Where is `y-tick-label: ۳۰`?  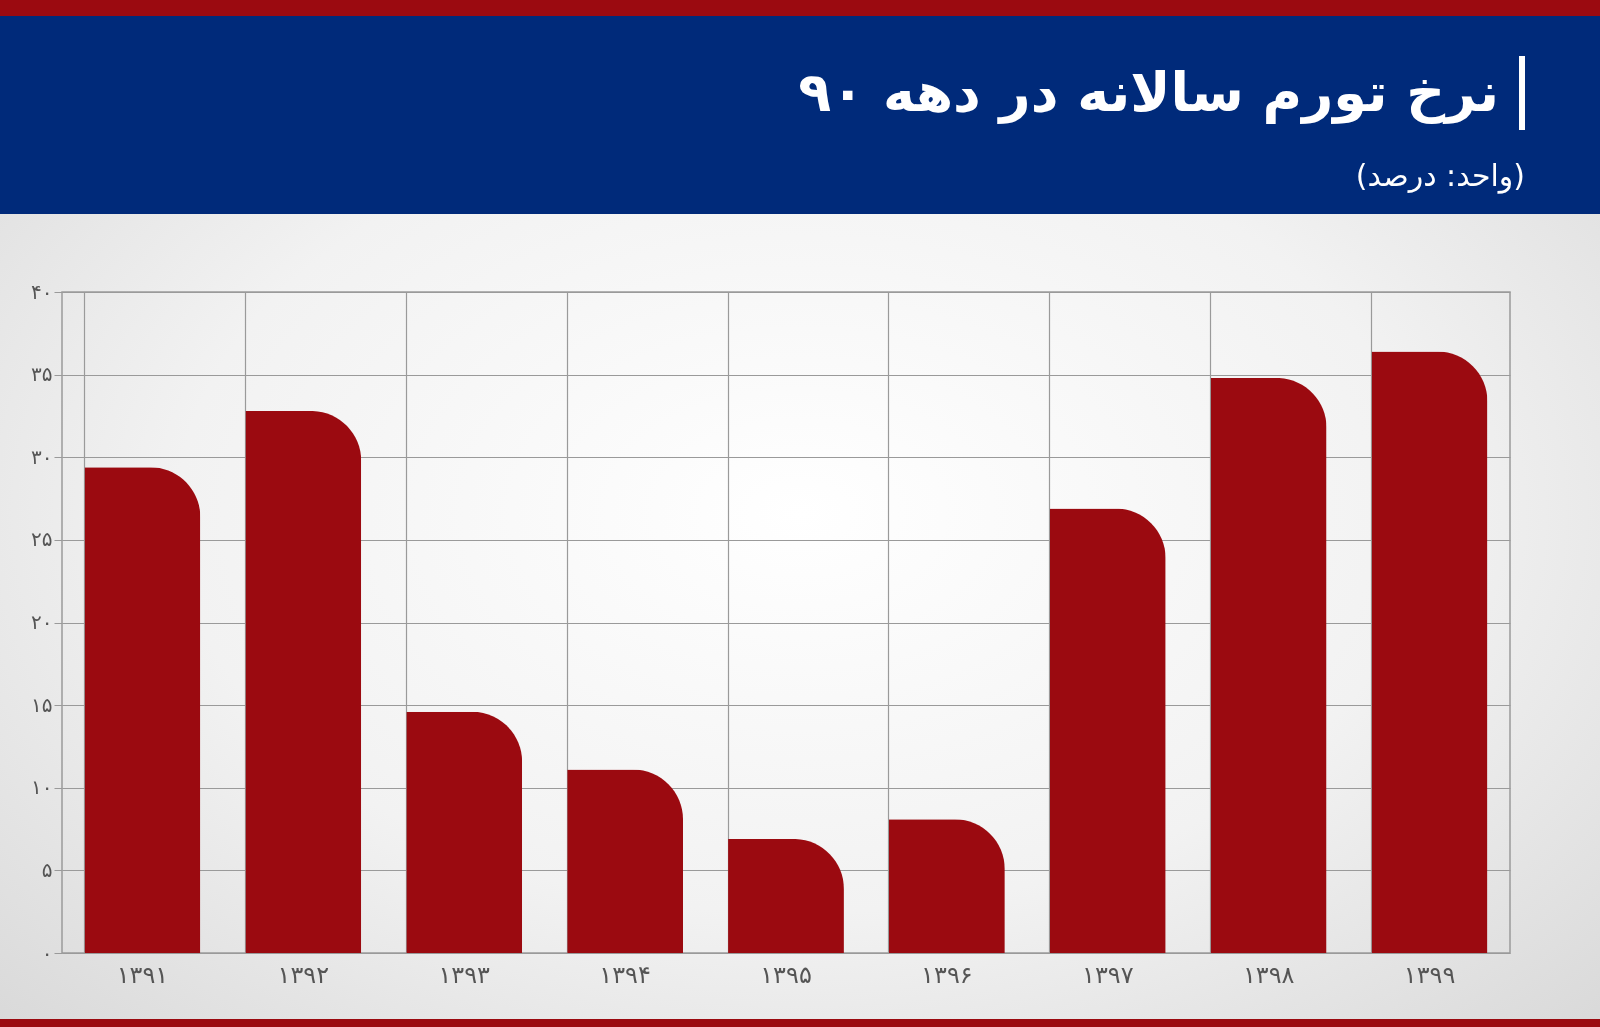 y-tick-label: ۳۰ is located at coordinates (42, 456).